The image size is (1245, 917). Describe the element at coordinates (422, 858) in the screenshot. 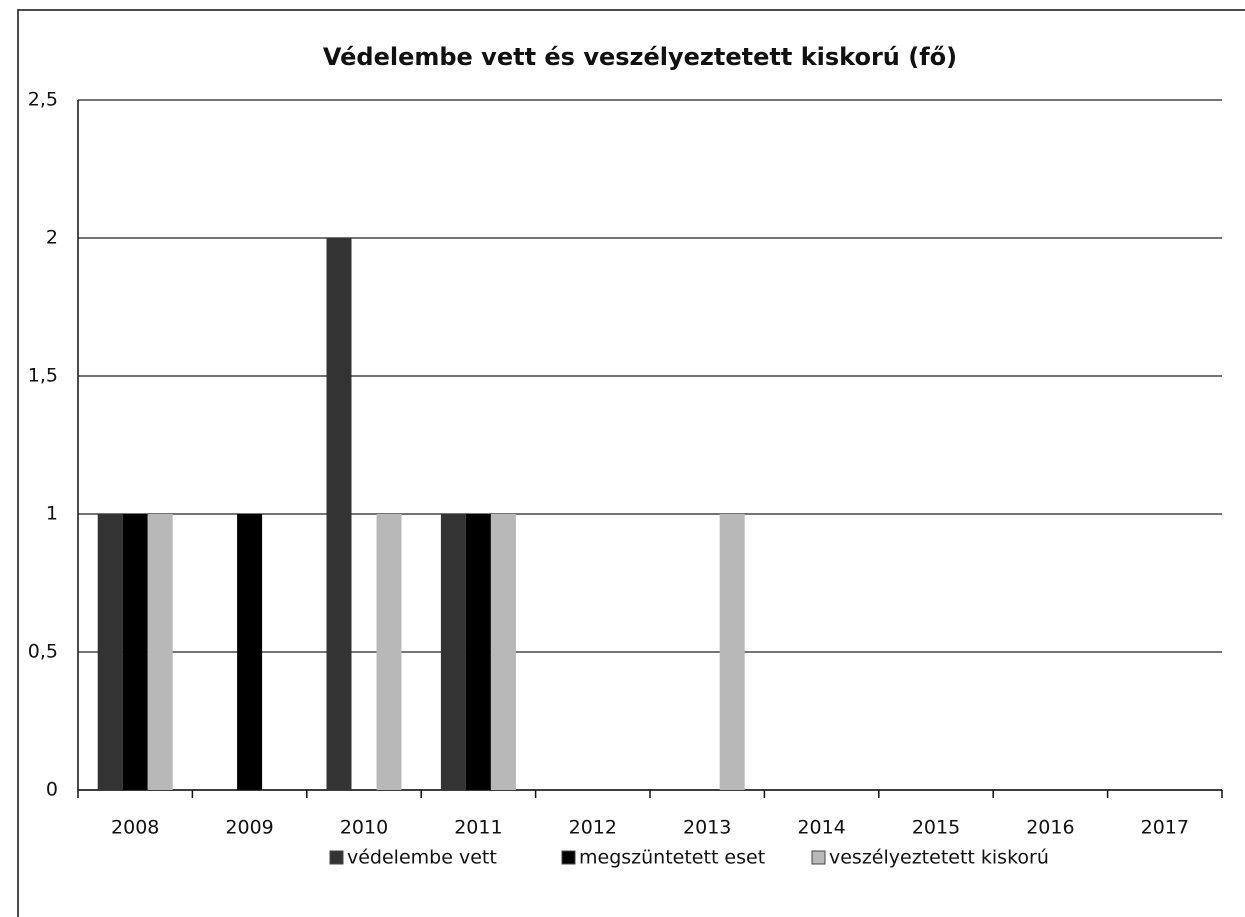

I see `legend-label: védelembe vett` at that location.